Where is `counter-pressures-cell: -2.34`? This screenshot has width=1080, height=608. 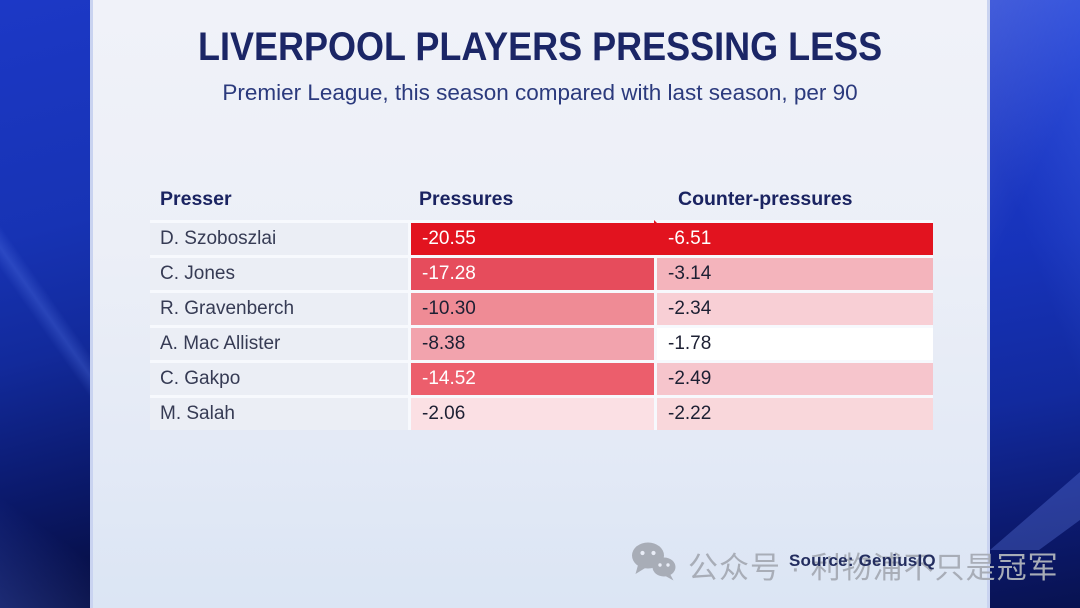 counter-pressures-cell: -2.34 is located at coordinates (793, 307).